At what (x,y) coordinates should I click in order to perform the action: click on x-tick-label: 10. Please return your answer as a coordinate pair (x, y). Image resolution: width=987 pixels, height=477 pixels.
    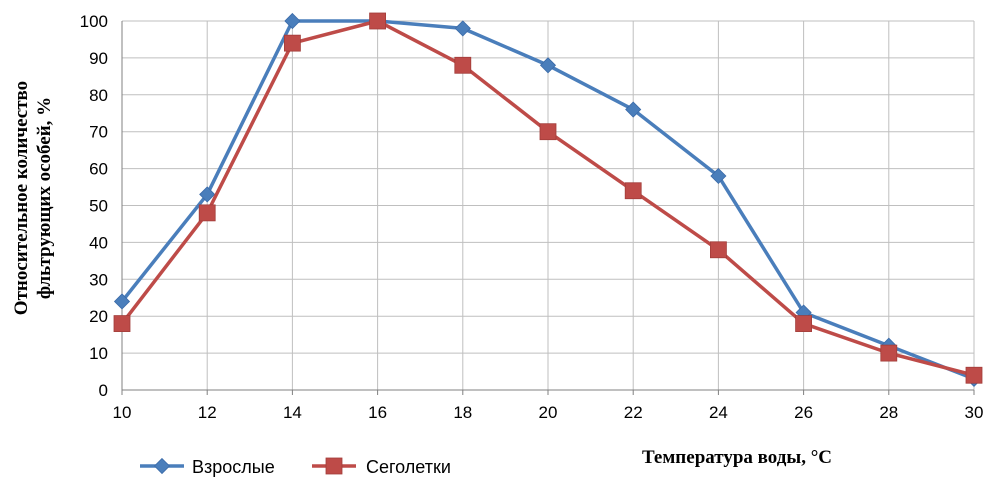
    Looking at the image, I should click on (122, 412).